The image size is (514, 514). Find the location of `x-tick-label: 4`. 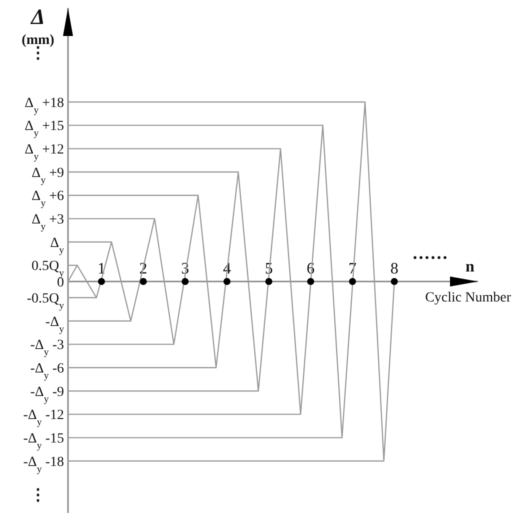

x-tick-label: 4 is located at coordinates (226, 269).